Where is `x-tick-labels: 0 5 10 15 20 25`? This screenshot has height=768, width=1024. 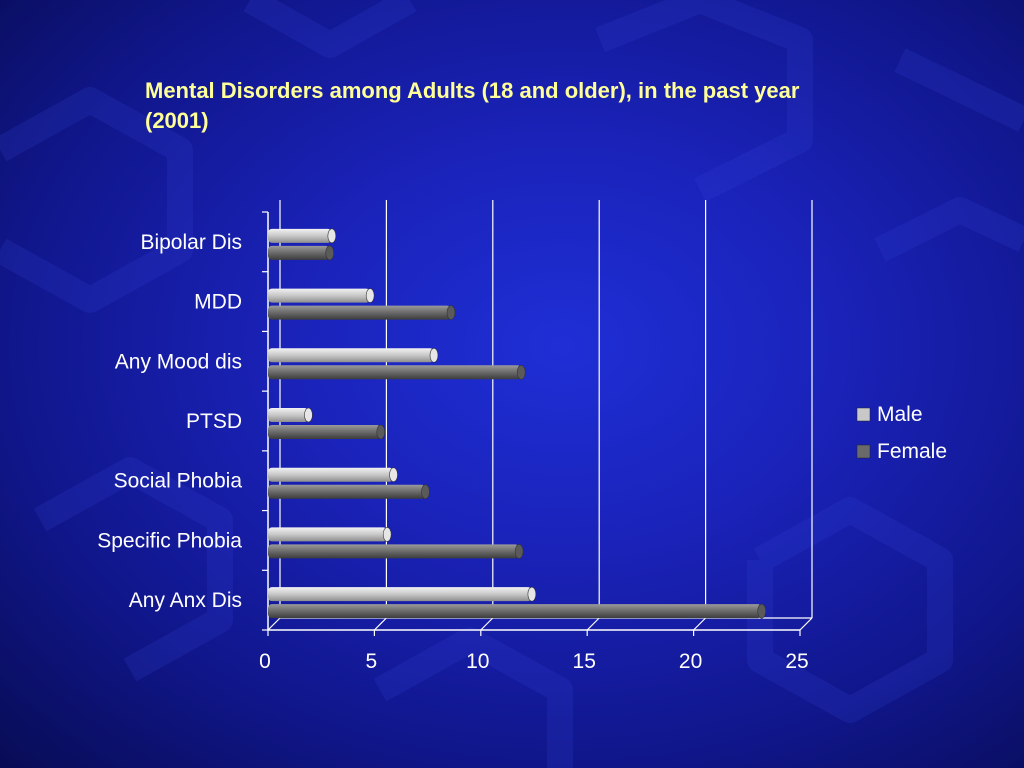 x-tick-labels: 0 5 10 15 20 25 is located at coordinates (534, 661).